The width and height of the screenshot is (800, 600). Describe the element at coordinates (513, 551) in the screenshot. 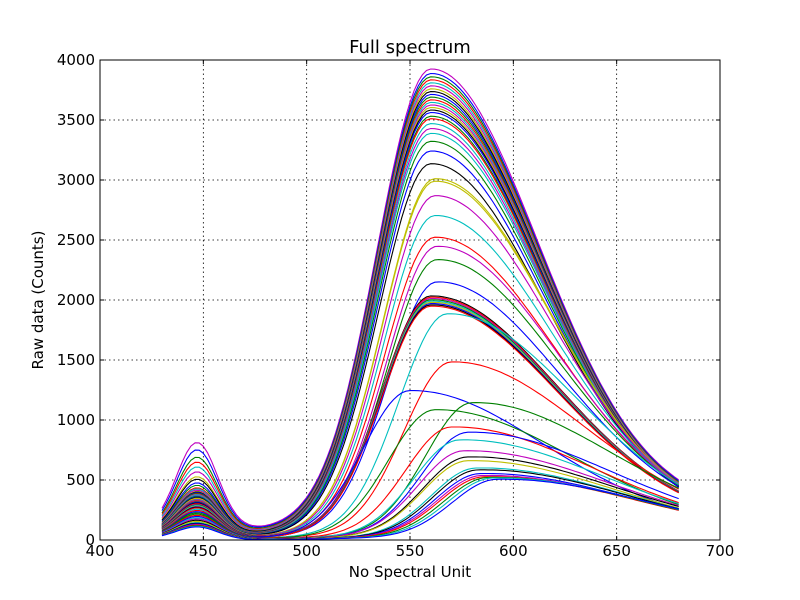

I see `x-tick-label: 600` at that location.